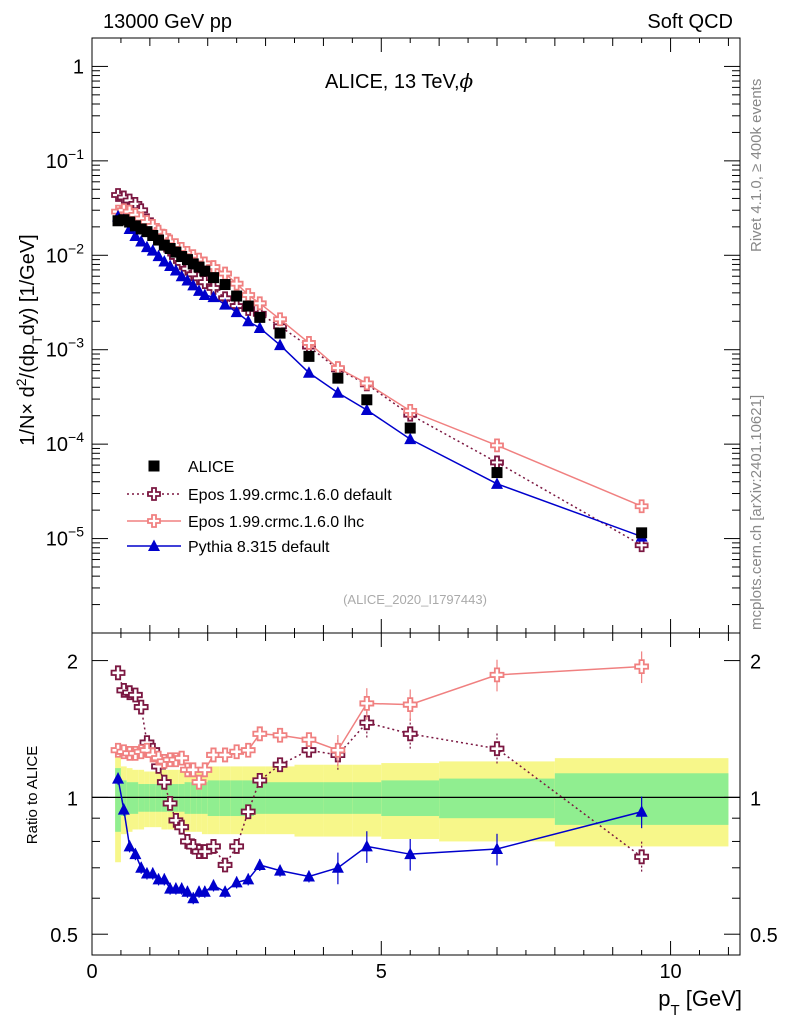  I want to click on uncertainty-band-group, so click(416, 805).